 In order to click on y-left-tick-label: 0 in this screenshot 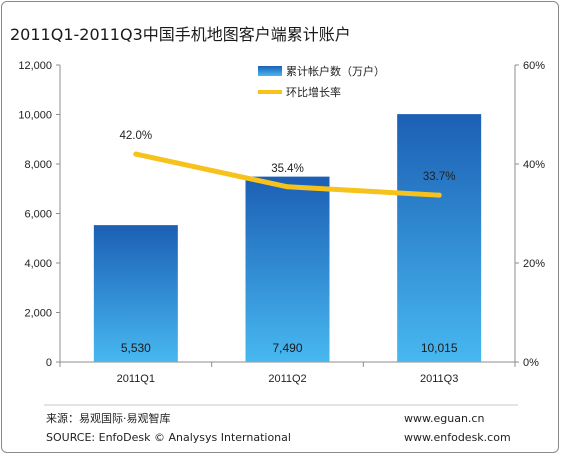, I will do `click(49, 363)`.